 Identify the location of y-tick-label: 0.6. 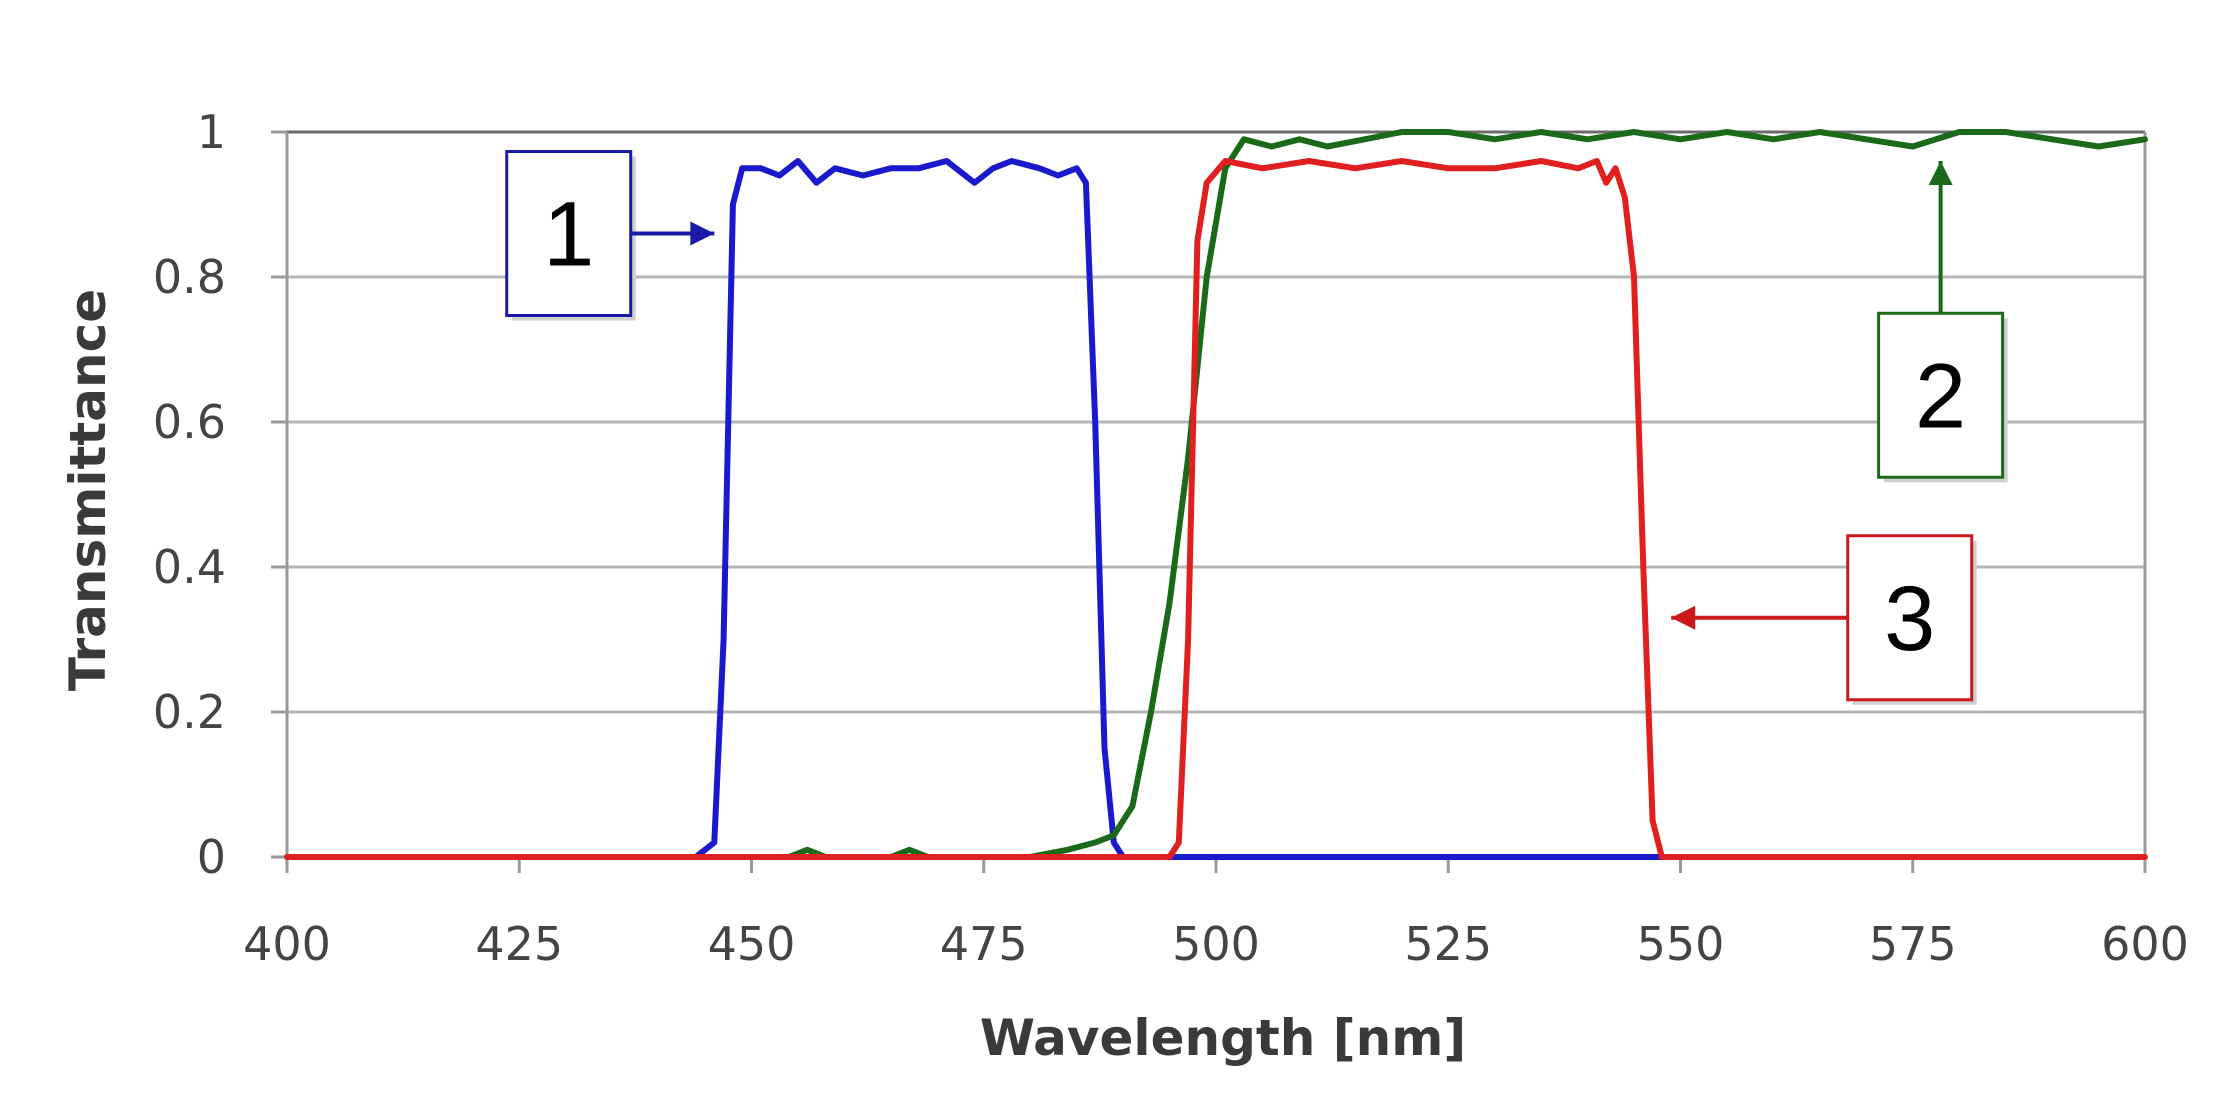
(189, 422).